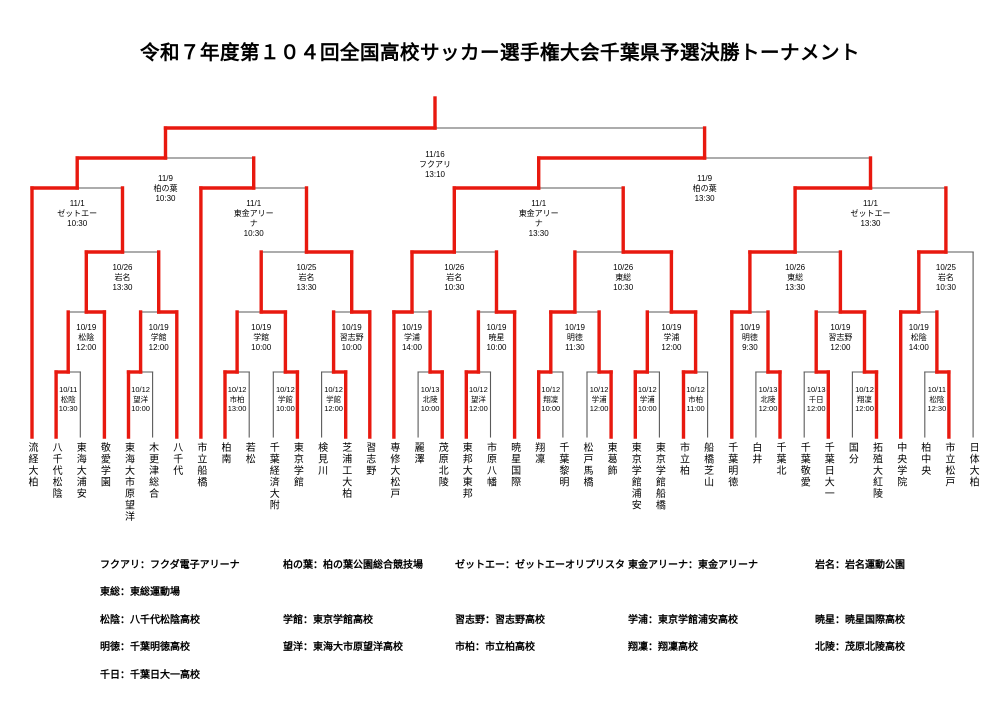  I want to click on team-name: 千葉敬愛, so click(804, 465).